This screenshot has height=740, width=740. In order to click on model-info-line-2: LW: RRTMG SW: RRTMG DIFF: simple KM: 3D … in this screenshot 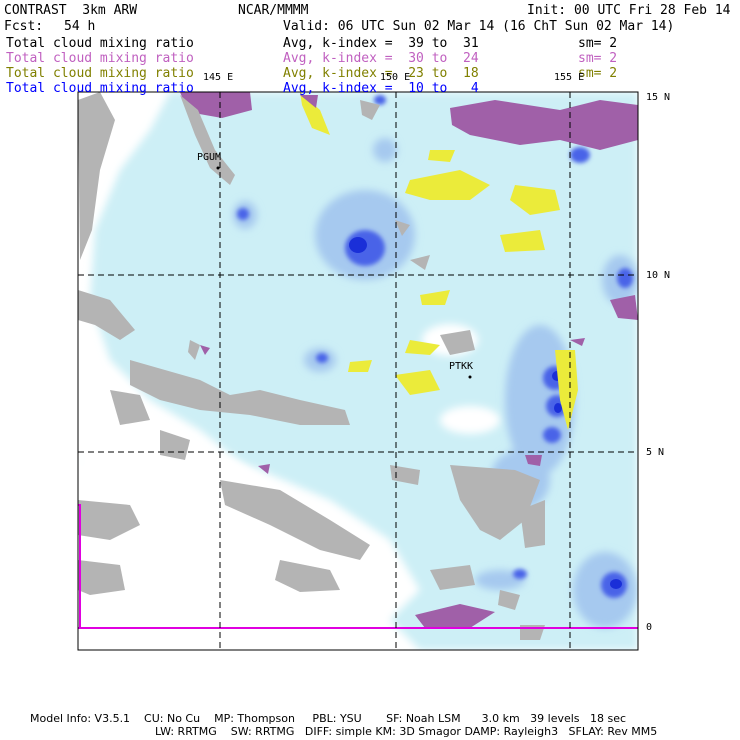, I will do `click(406, 731)`.